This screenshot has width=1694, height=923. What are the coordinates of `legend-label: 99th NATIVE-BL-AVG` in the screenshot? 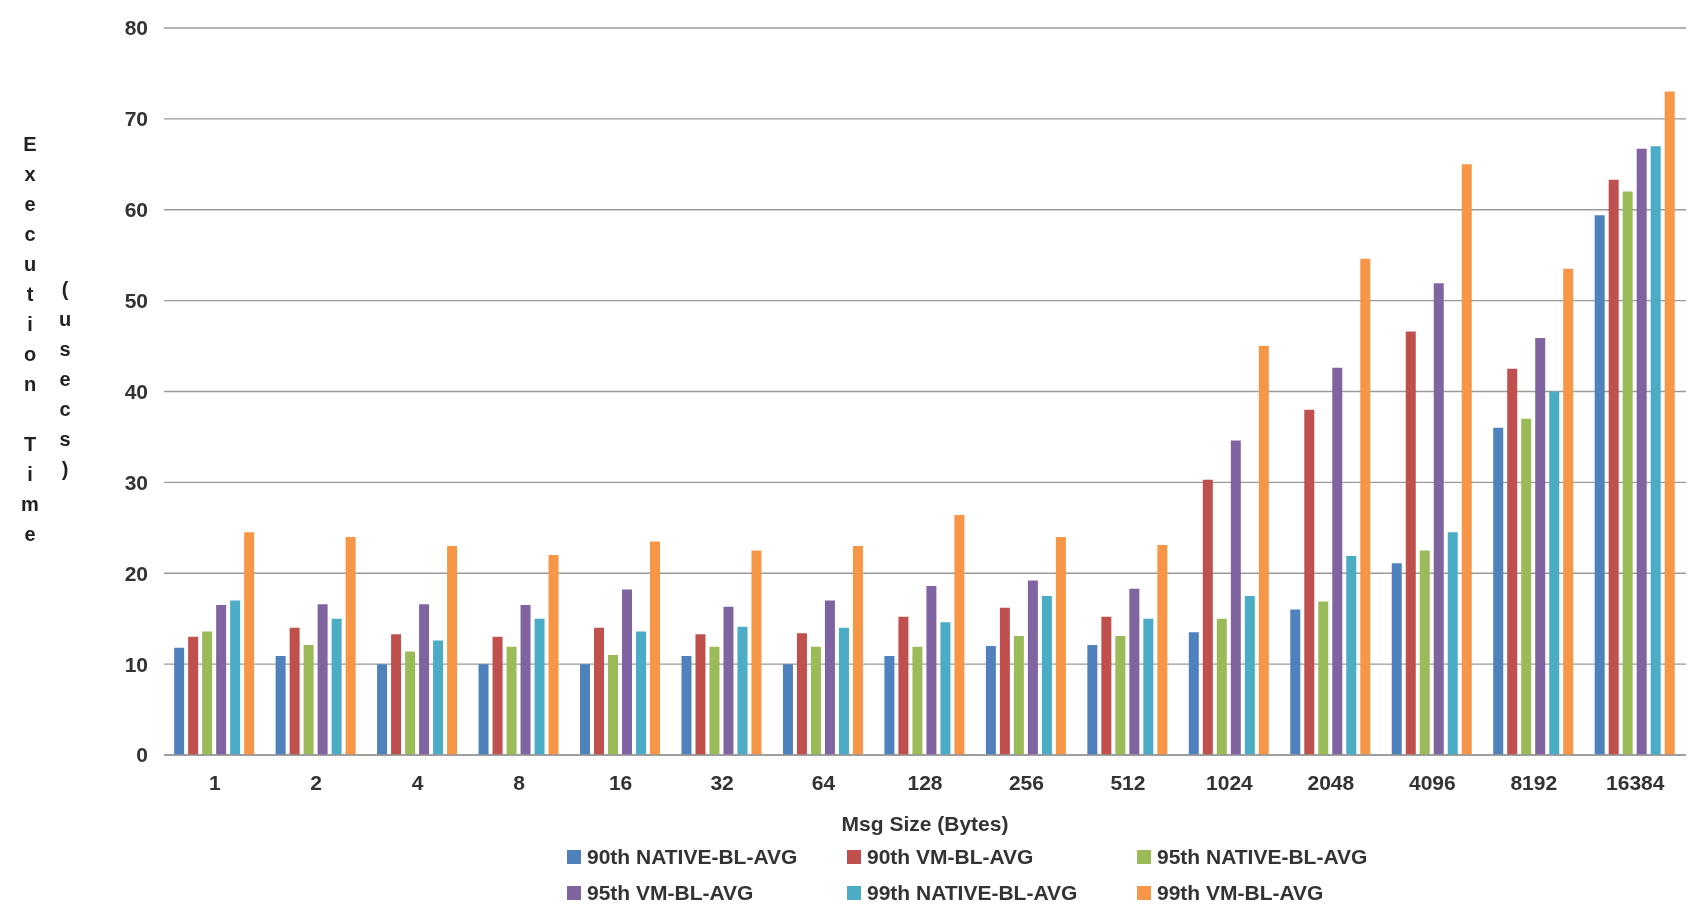 It's located at (972, 893).